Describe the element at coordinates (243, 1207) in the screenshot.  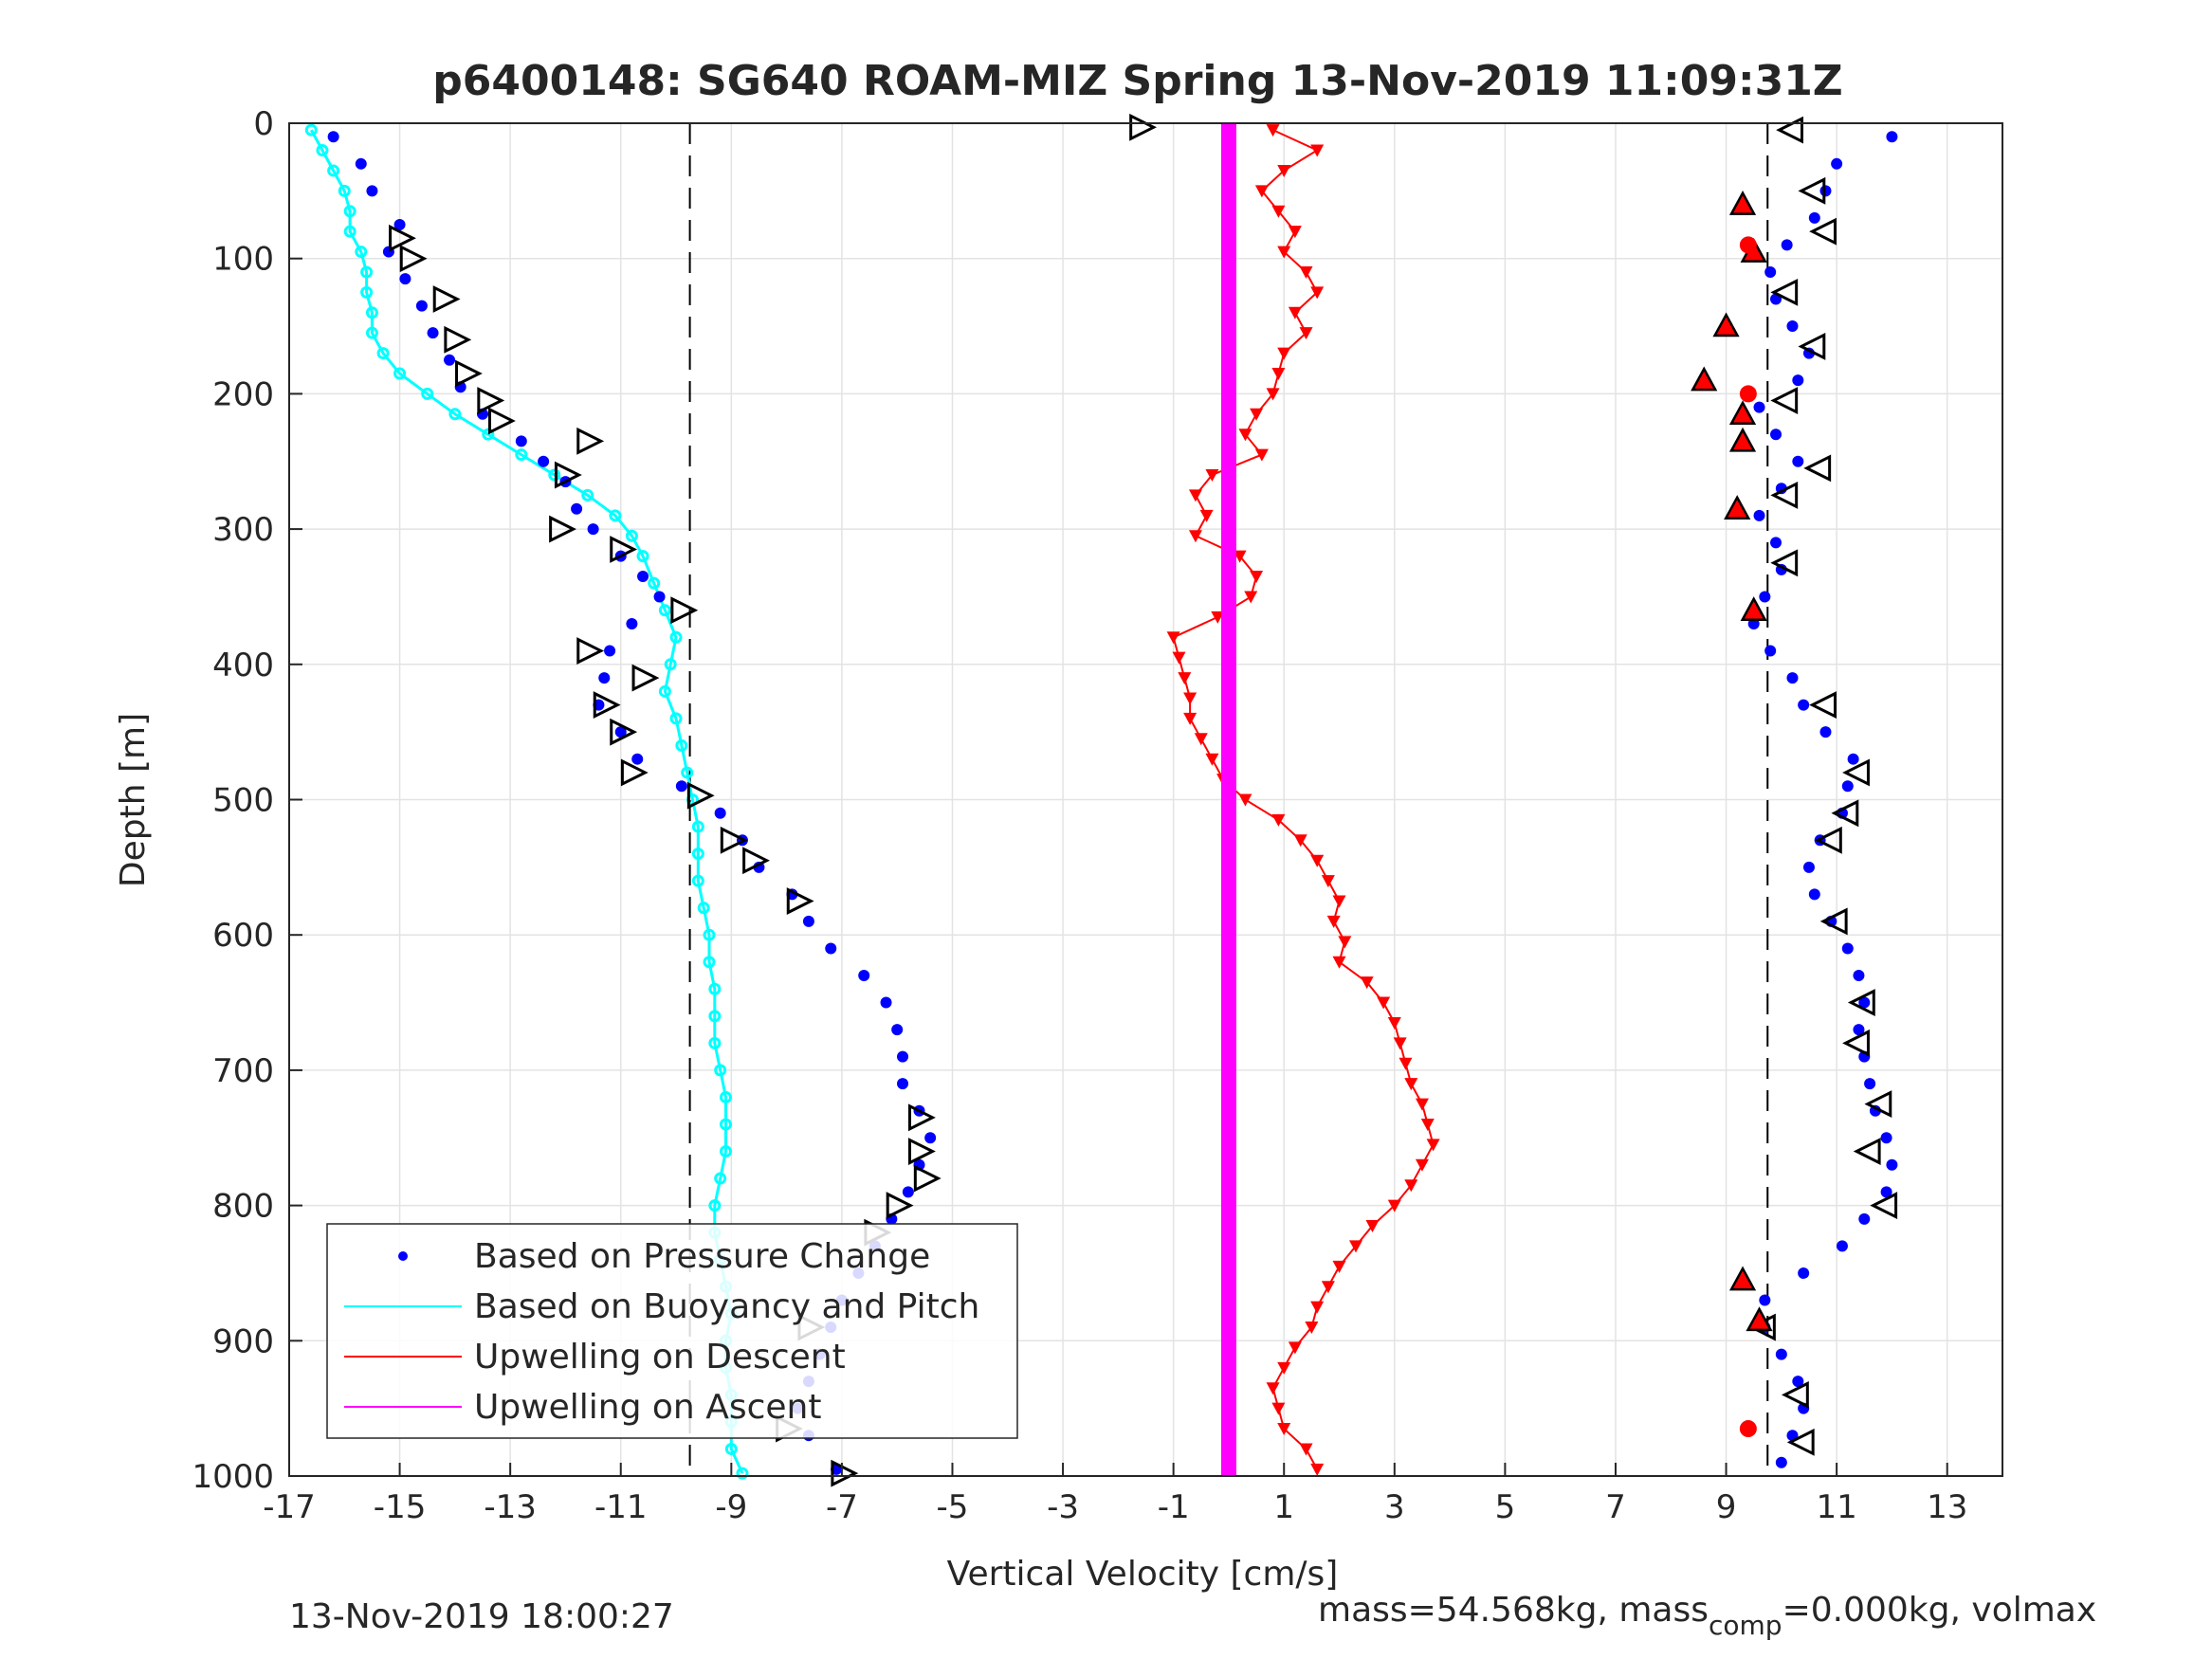
I see `y-tick-label: 800` at that location.